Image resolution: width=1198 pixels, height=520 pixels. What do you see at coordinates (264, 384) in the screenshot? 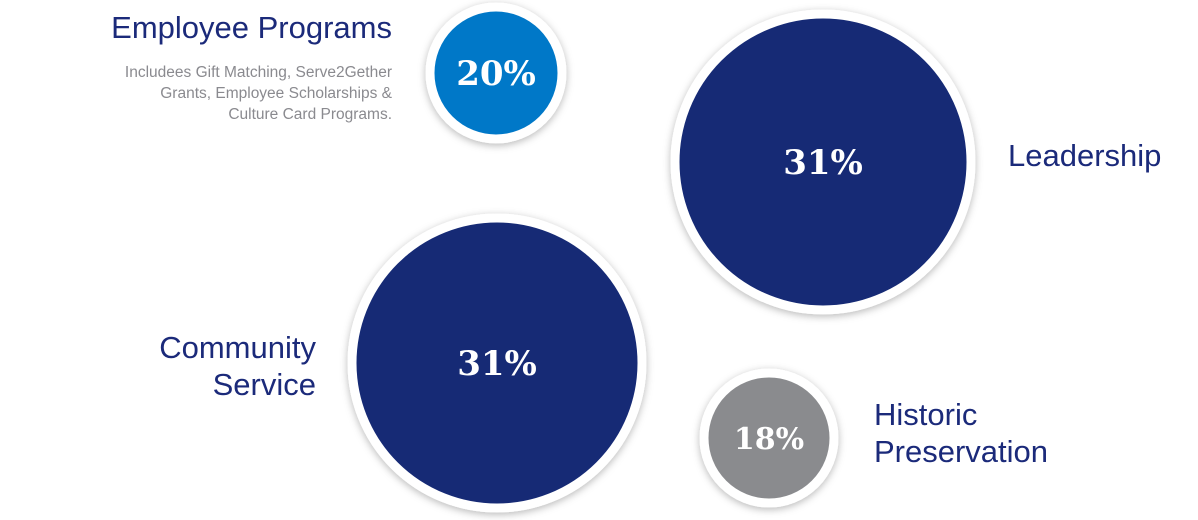
I see `category-label-community-service-line-2: Service` at bounding box center [264, 384].